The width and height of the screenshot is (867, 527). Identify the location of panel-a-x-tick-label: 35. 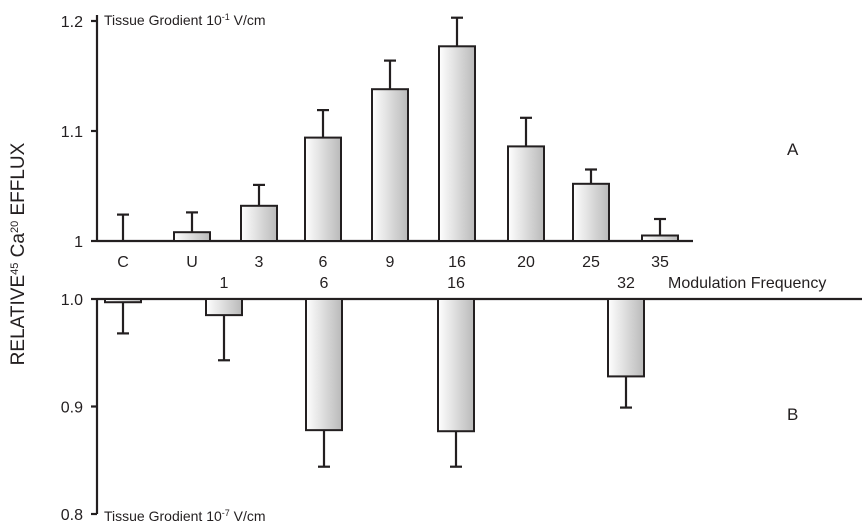
(660, 262).